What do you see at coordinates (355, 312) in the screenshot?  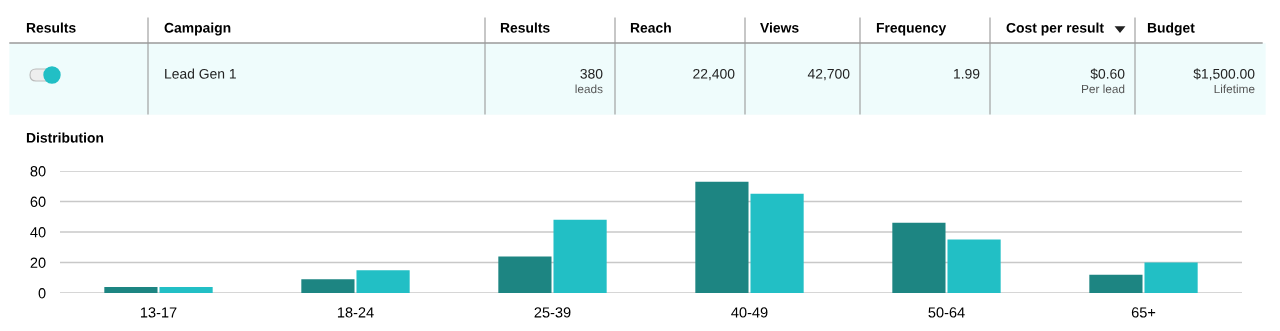 I see `x-tick-label: 18-24` at bounding box center [355, 312].